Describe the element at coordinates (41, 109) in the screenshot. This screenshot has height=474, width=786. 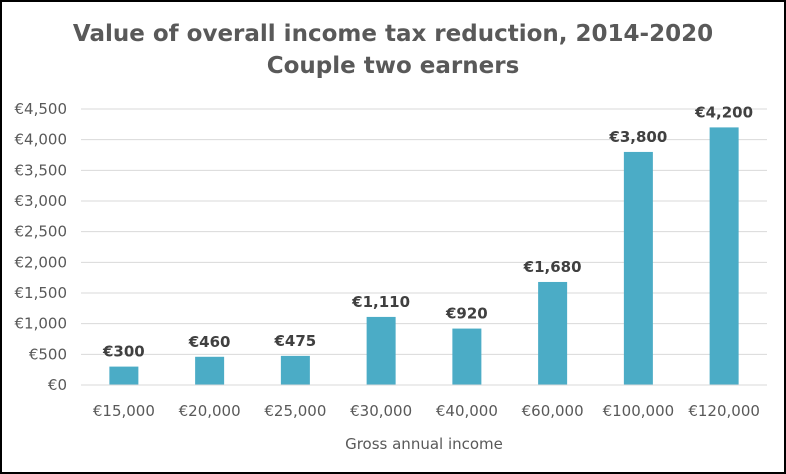
I see `y-tick-label: €4,500` at that location.